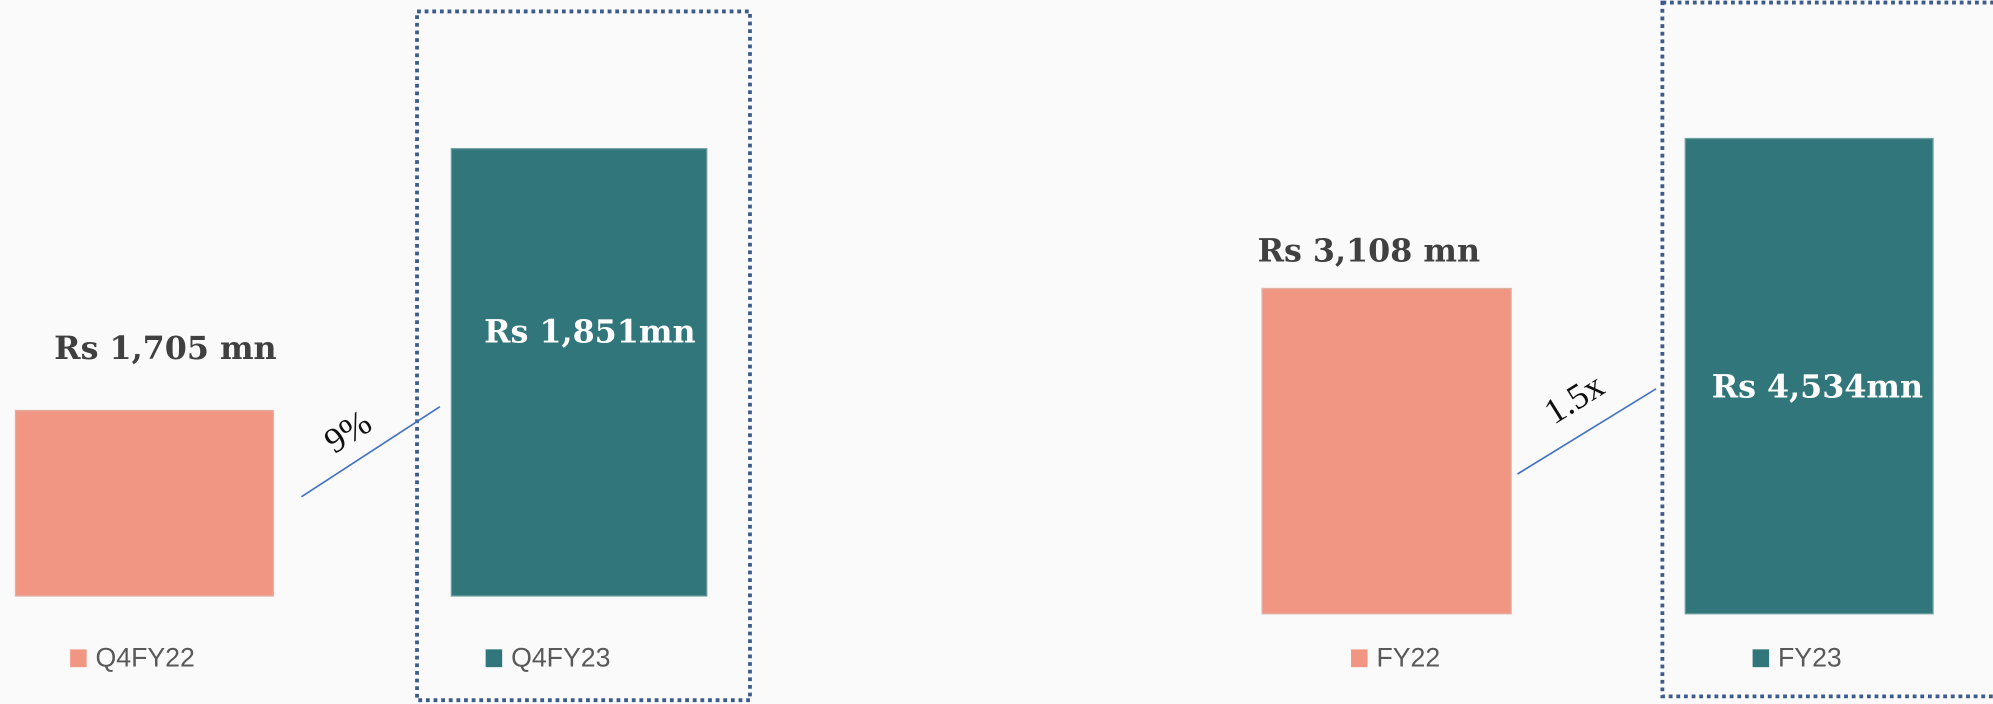  I want to click on legend-label: FY23, so click(1810, 658).